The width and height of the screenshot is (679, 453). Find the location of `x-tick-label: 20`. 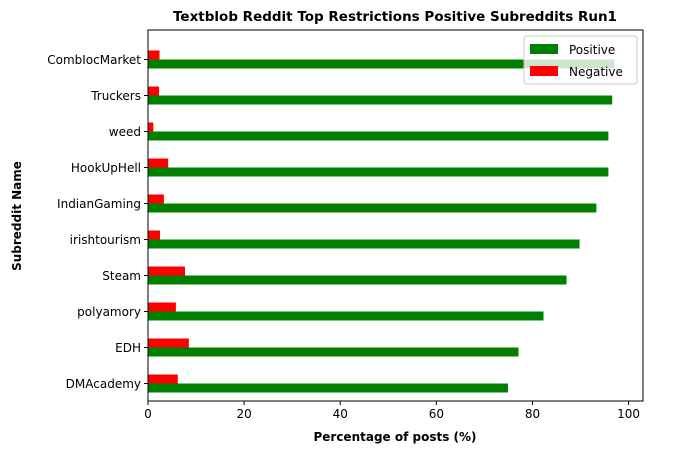

x-tick-label: 20 is located at coordinates (243, 414).